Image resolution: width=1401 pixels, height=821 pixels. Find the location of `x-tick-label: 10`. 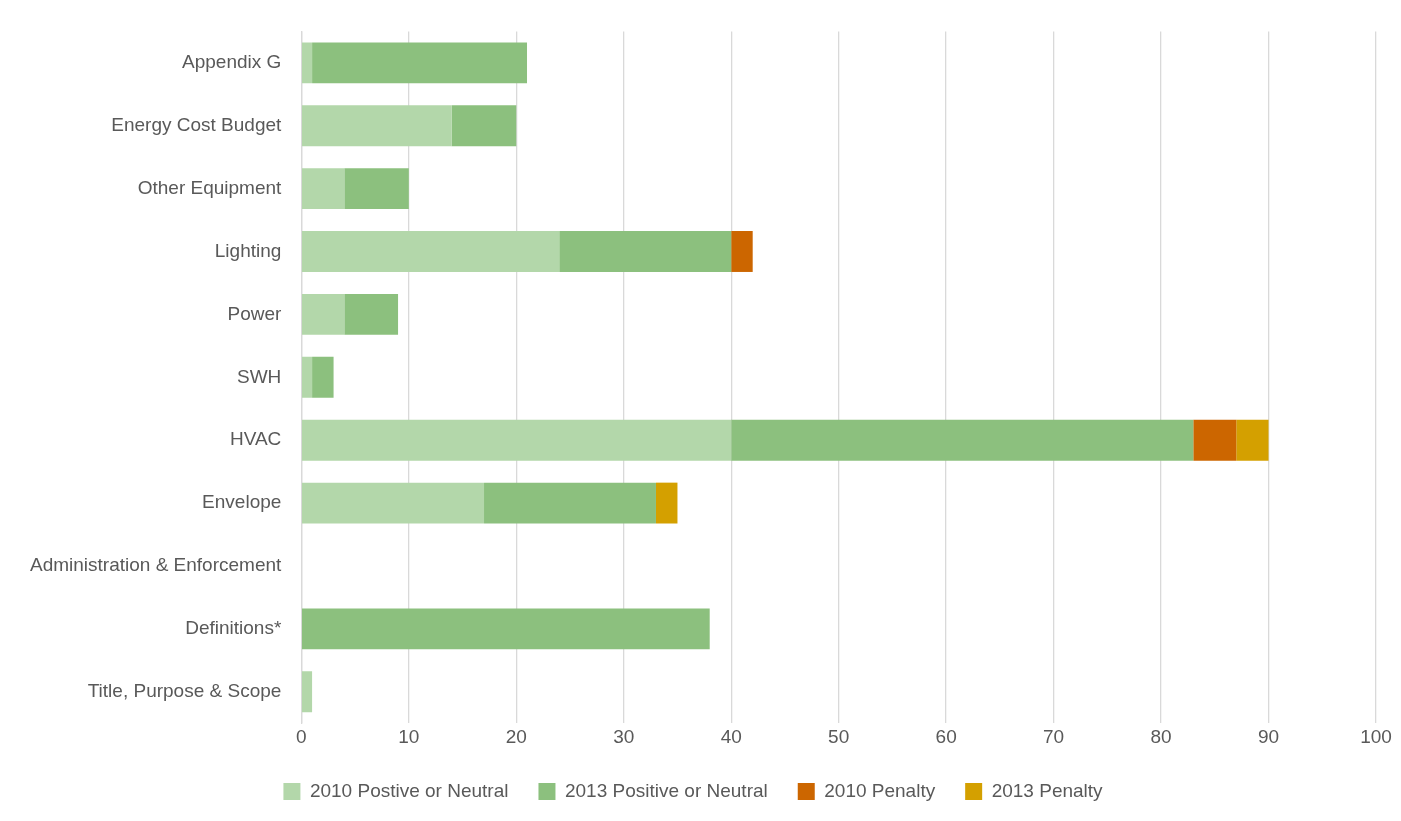

x-tick-label: 10 is located at coordinates (409, 736).